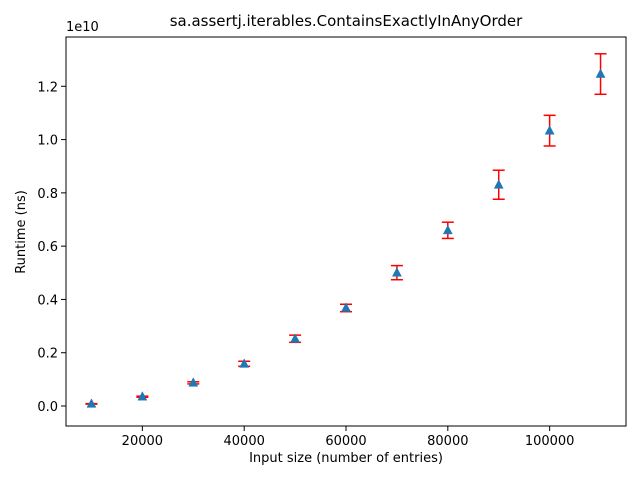  I want to click on y-tick-label: 1.2, so click(47, 87).